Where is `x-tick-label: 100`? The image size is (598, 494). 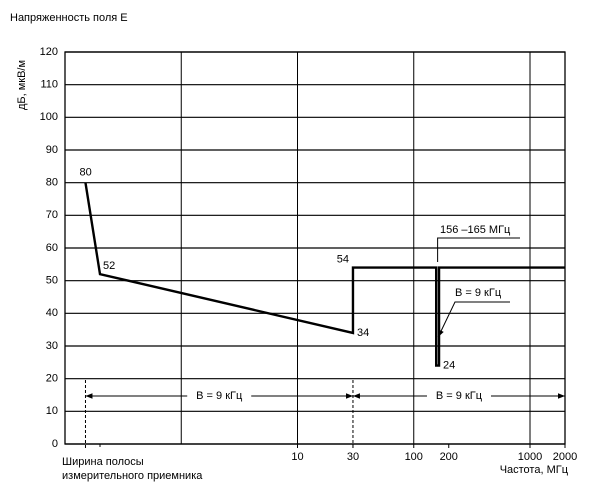
x-tick-label: 100 is located at coordinates (414, 457).